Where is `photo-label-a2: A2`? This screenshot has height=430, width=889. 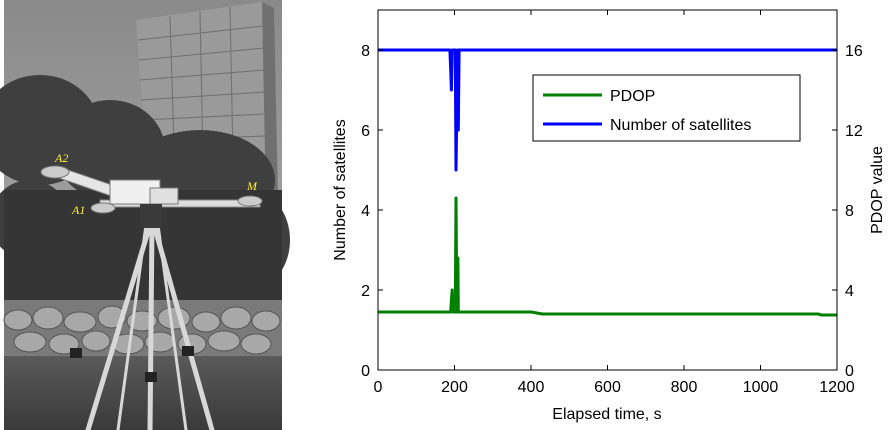 photo-label-a2: A2 is located at coordinates (61, 158).